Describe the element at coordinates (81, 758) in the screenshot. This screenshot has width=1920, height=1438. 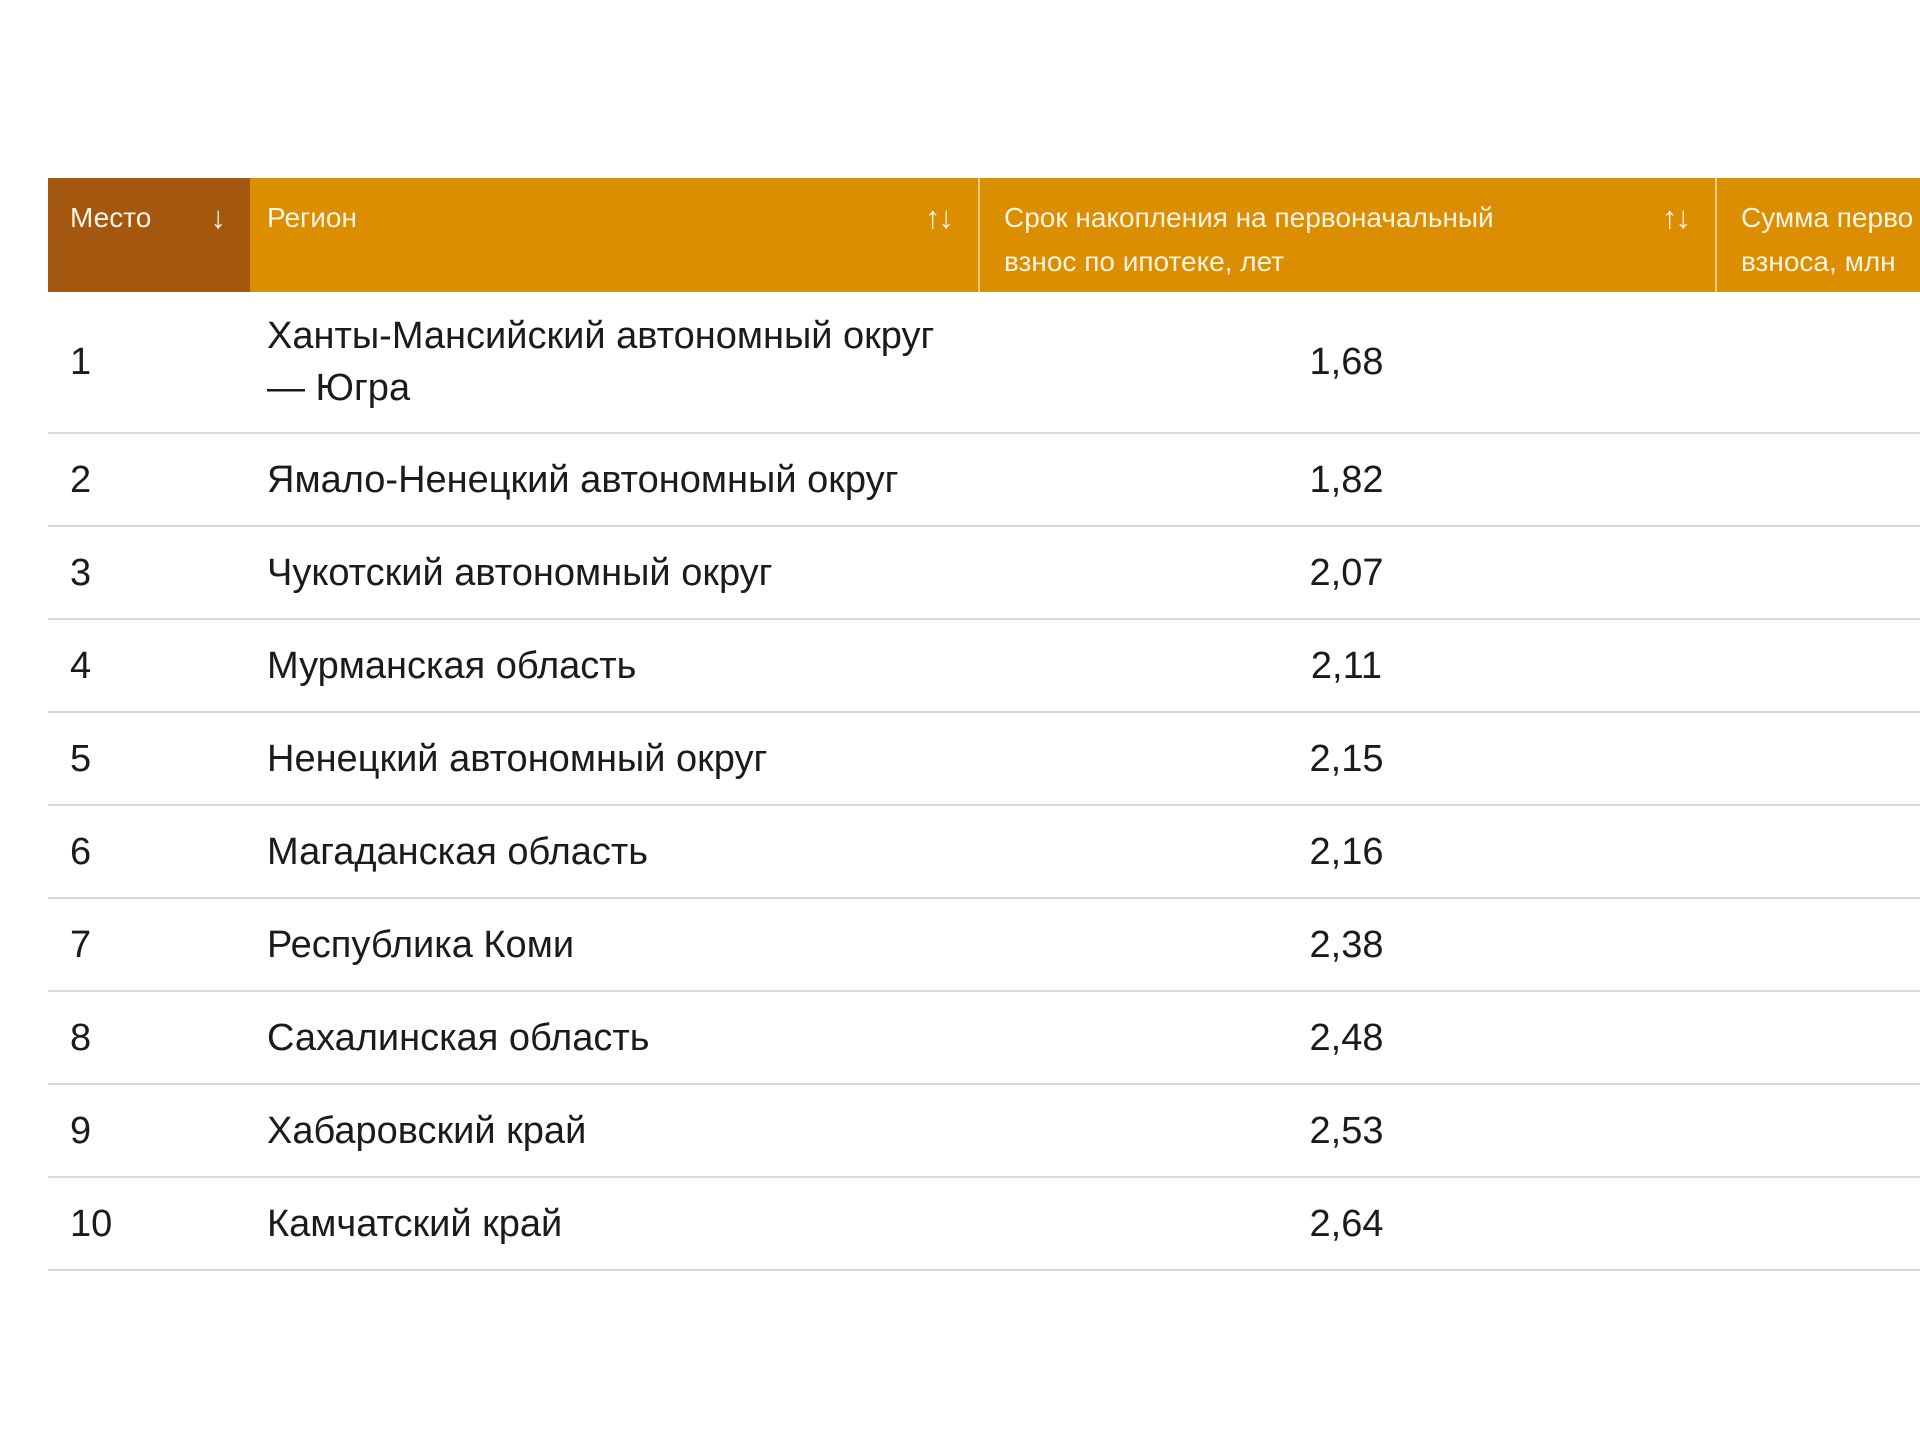
I see `cell-place: 5` at that location.